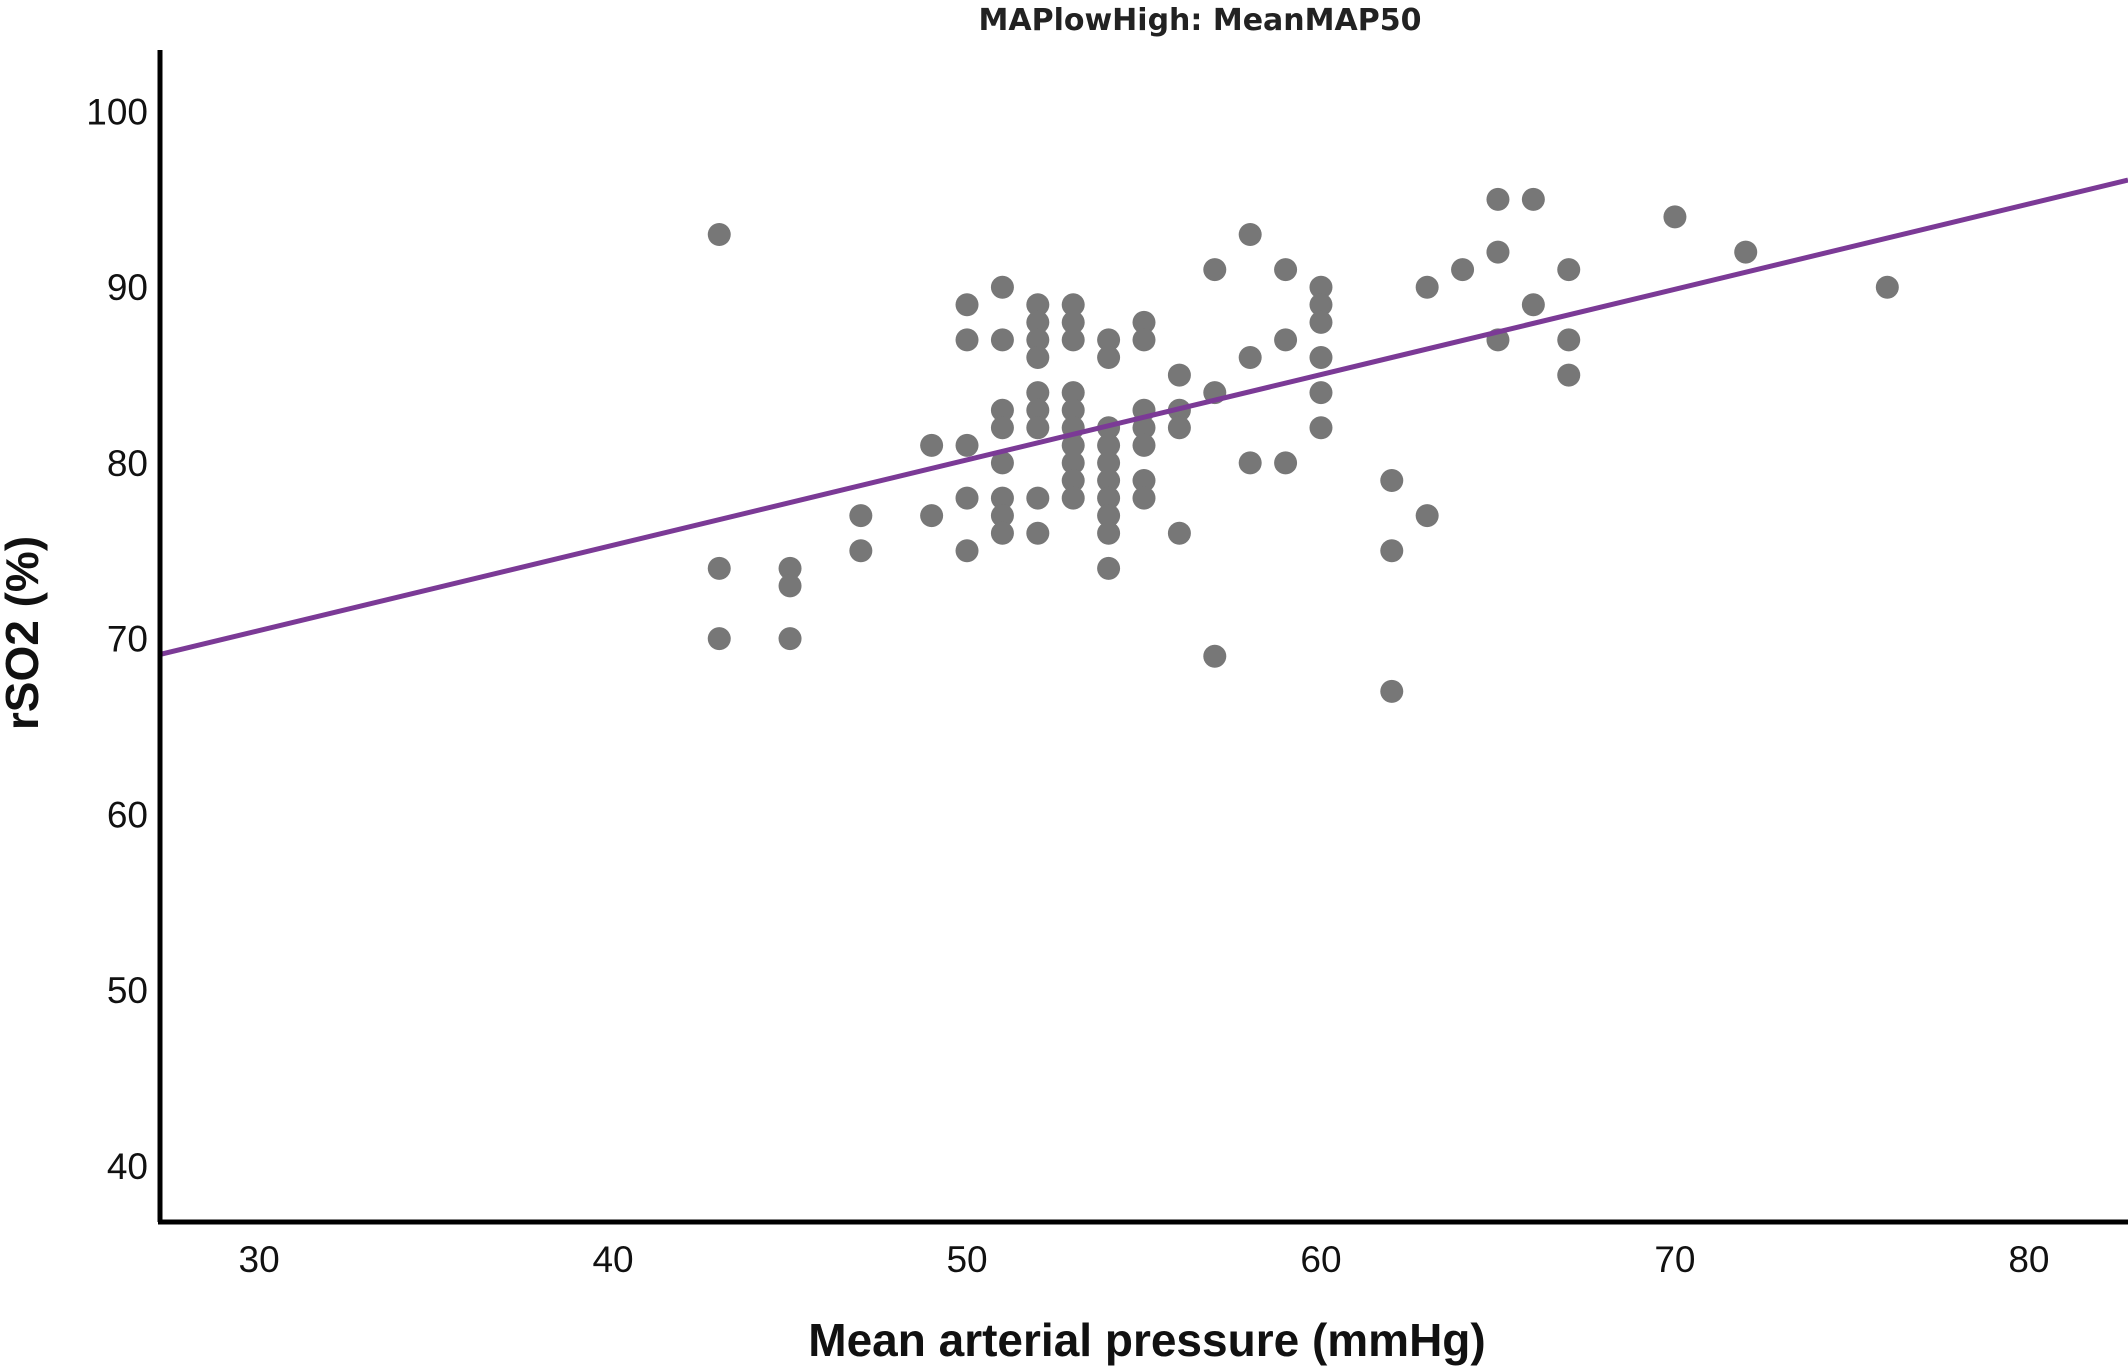 The height and width of the screenshot is (1367, 2128). Describe the element at coordinates (1144, 1259) in the screenshot. I see `x-tick-labels: 30 40 50 60 70 80` at that location.